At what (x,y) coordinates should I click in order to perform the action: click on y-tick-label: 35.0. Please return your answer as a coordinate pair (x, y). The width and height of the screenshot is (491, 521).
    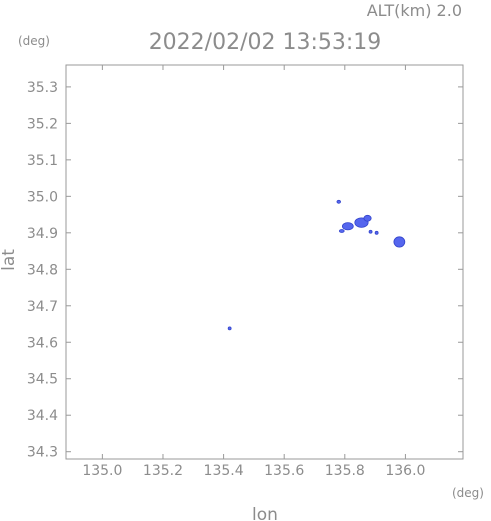
    Looking at the image, I should click on (42, 197).